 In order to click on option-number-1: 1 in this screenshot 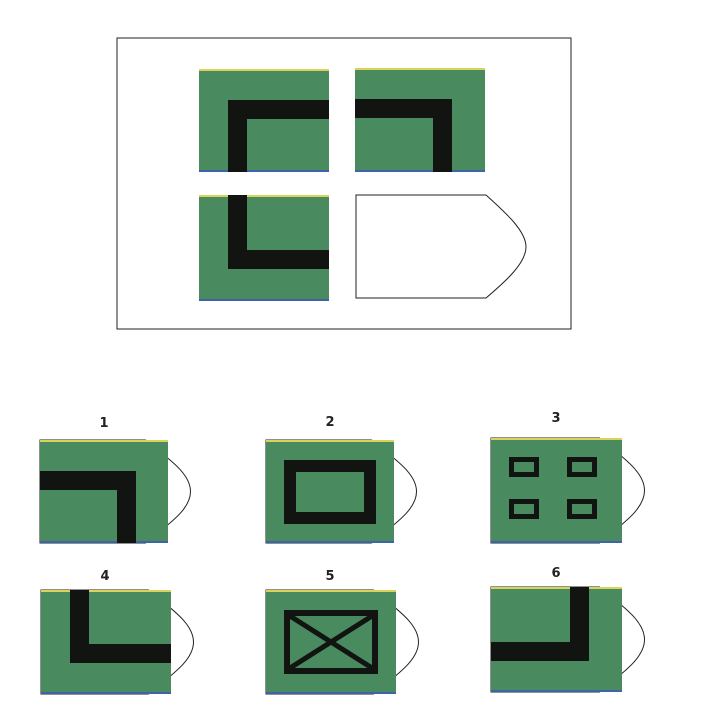, I will do `click(104, 423)`.